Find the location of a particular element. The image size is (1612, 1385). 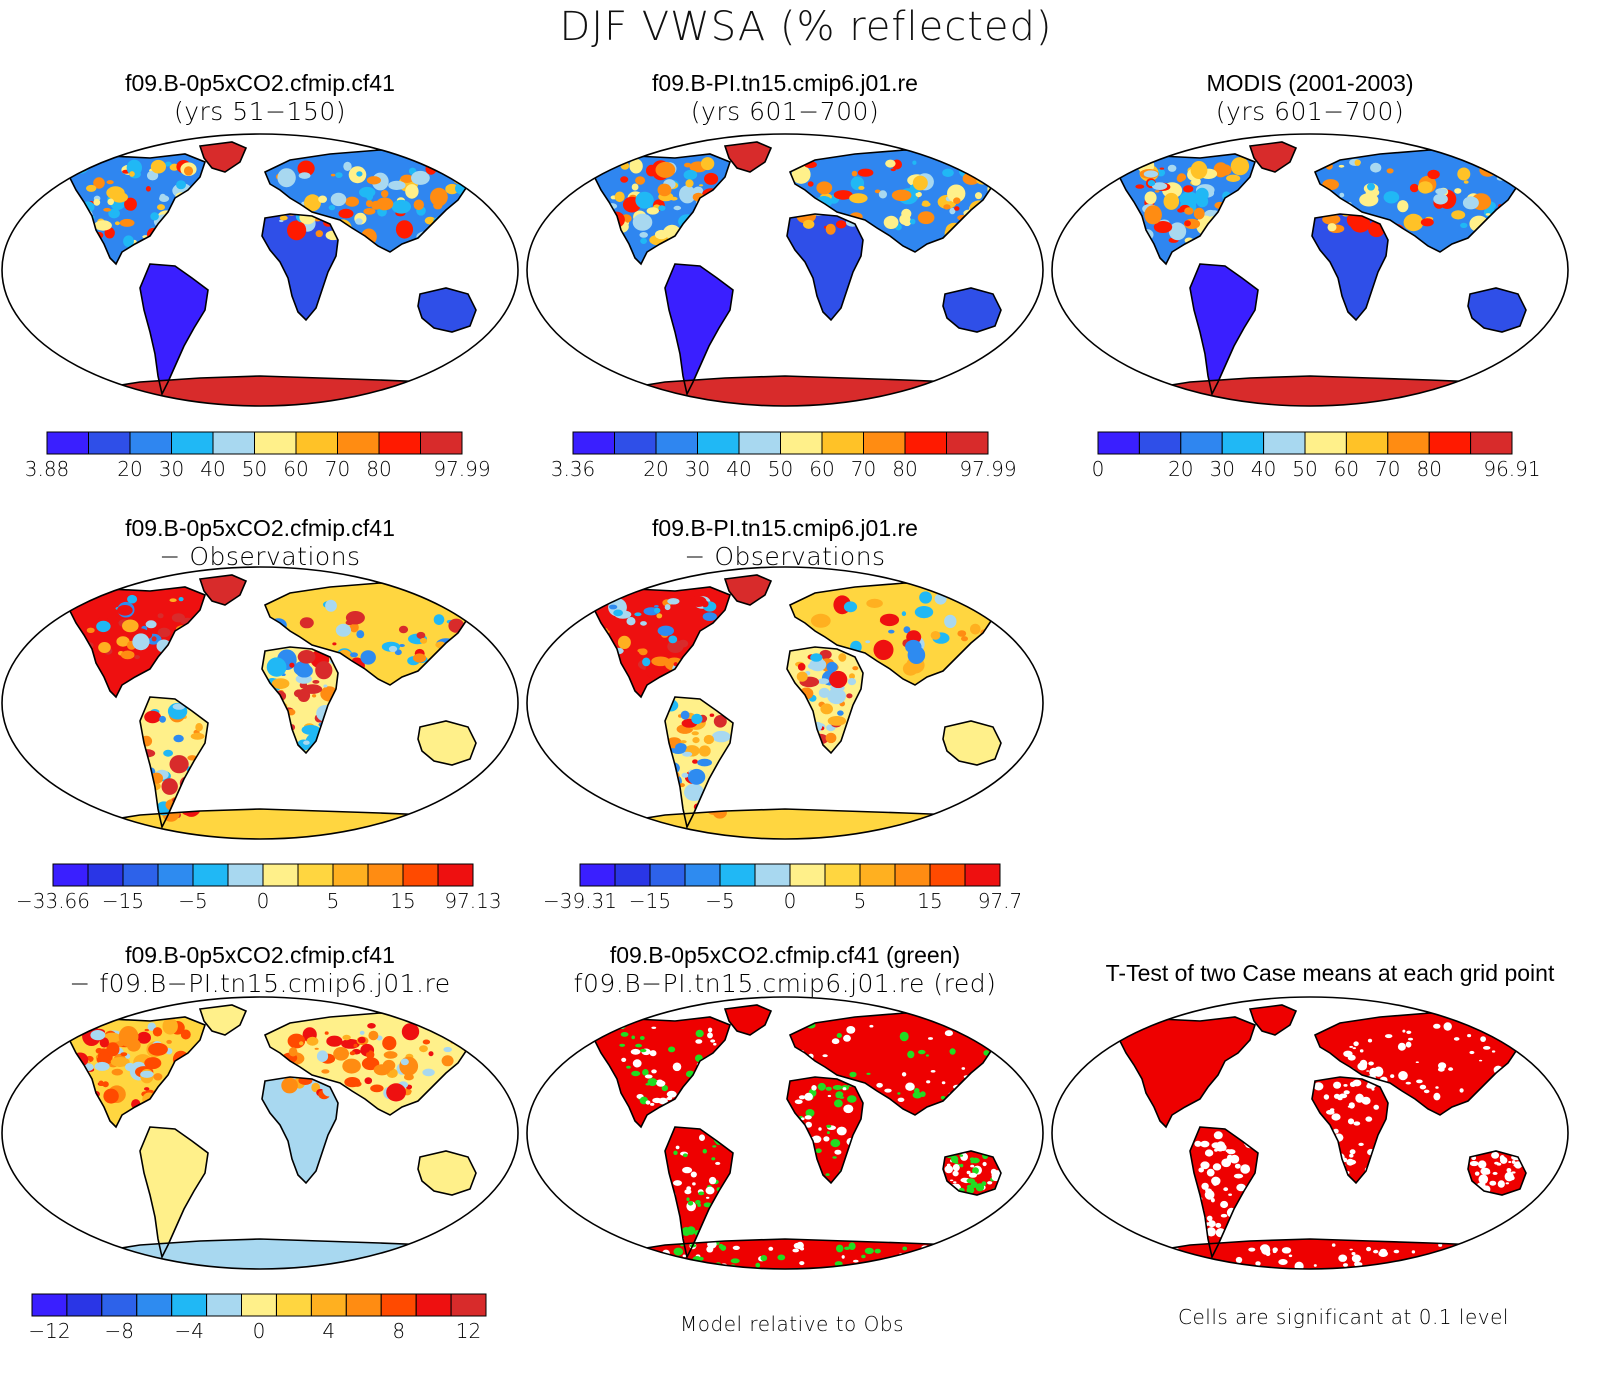

colorbar-tick-label: 60 is located at coordinates (821, 469).